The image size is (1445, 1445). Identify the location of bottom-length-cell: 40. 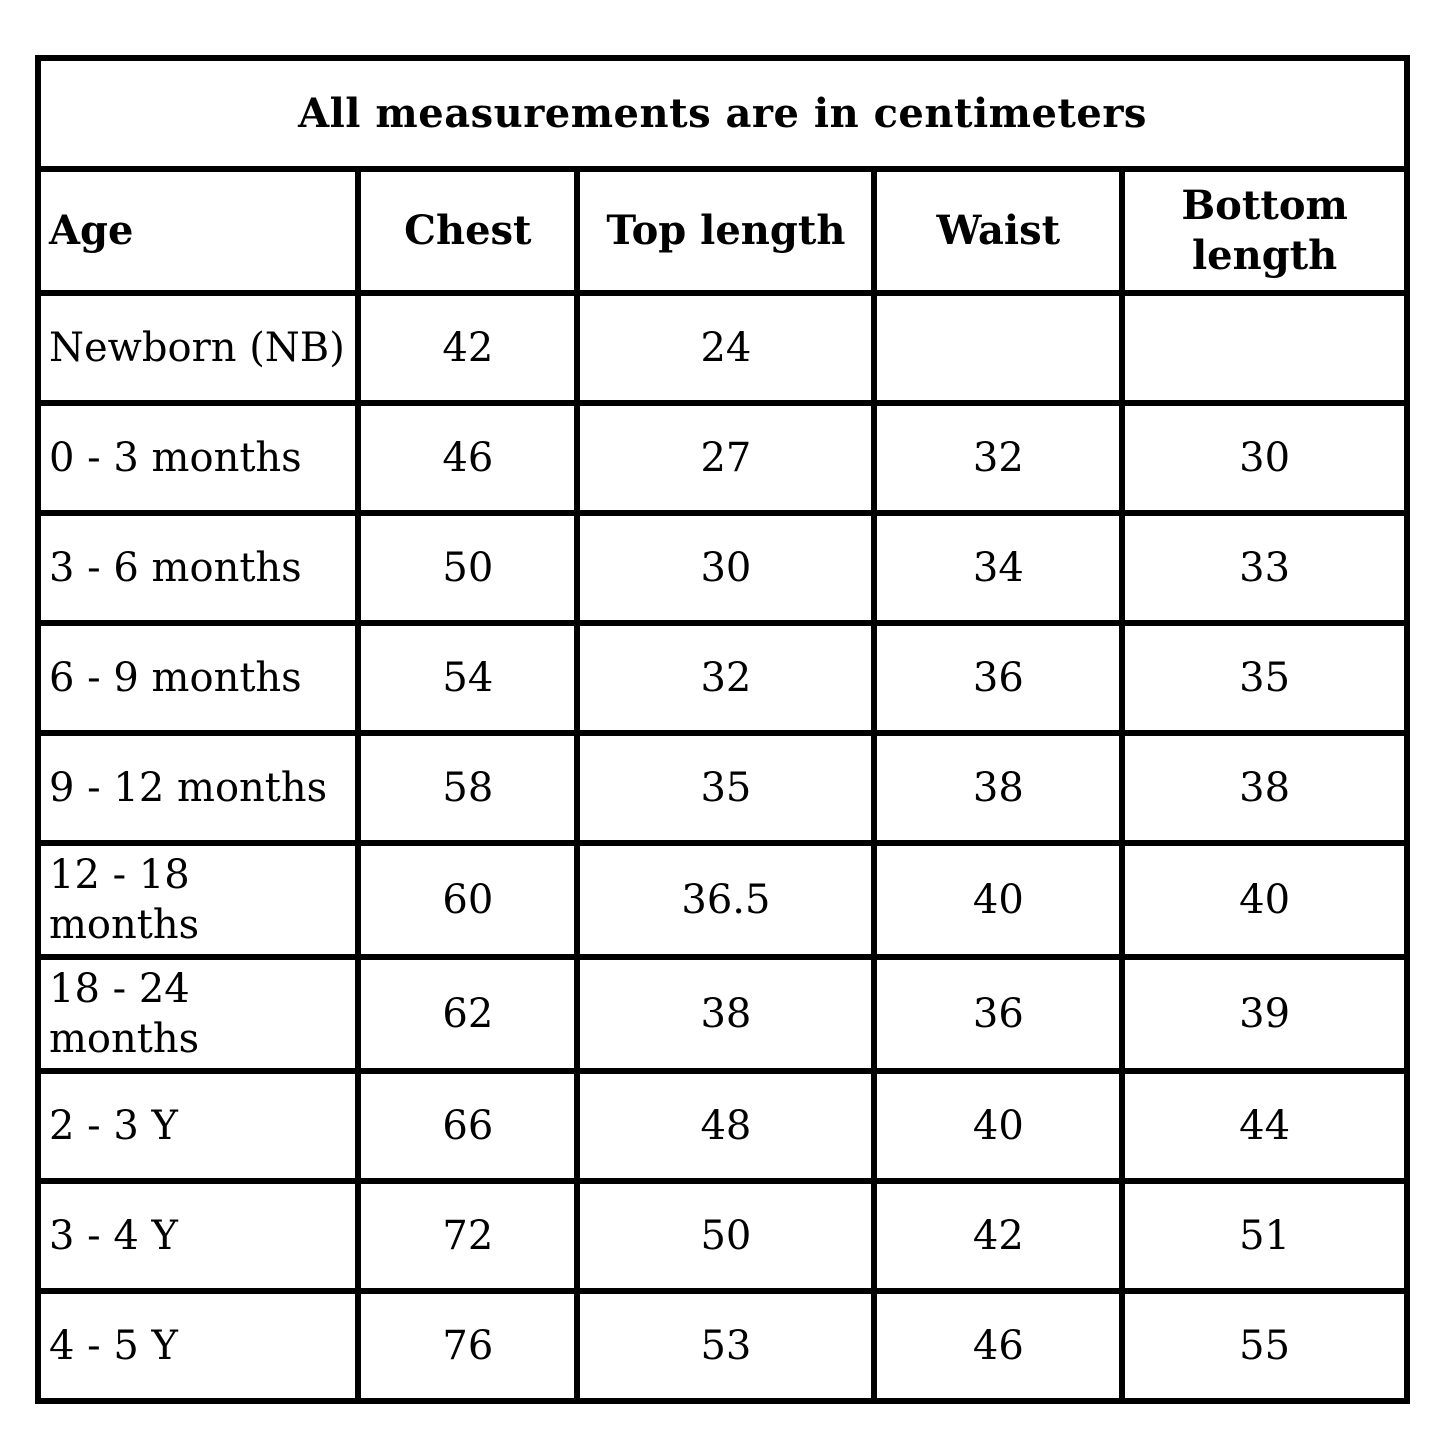
(1264, 900).